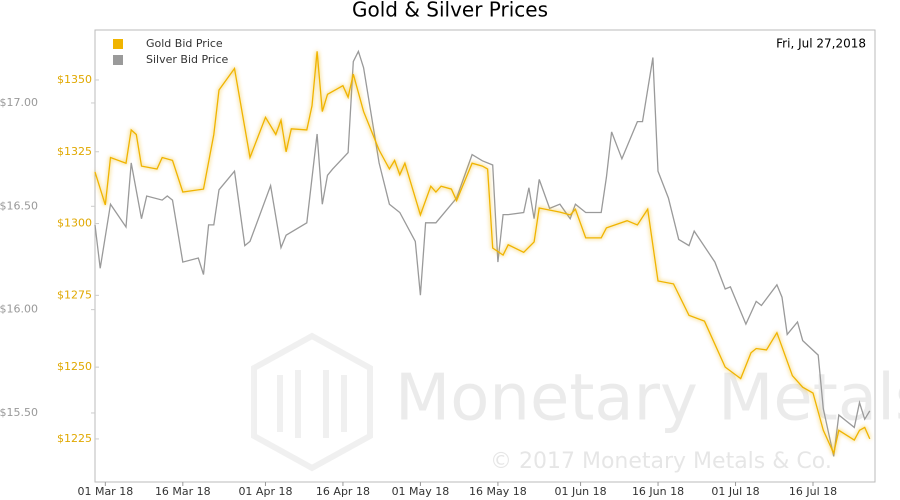 Image resolution: width=900 pixels, height=500 pixels. Describe the element at coordinates (580, 491) in the screenshot. I see `x-tick-label: 01 Jun 18` at that location.